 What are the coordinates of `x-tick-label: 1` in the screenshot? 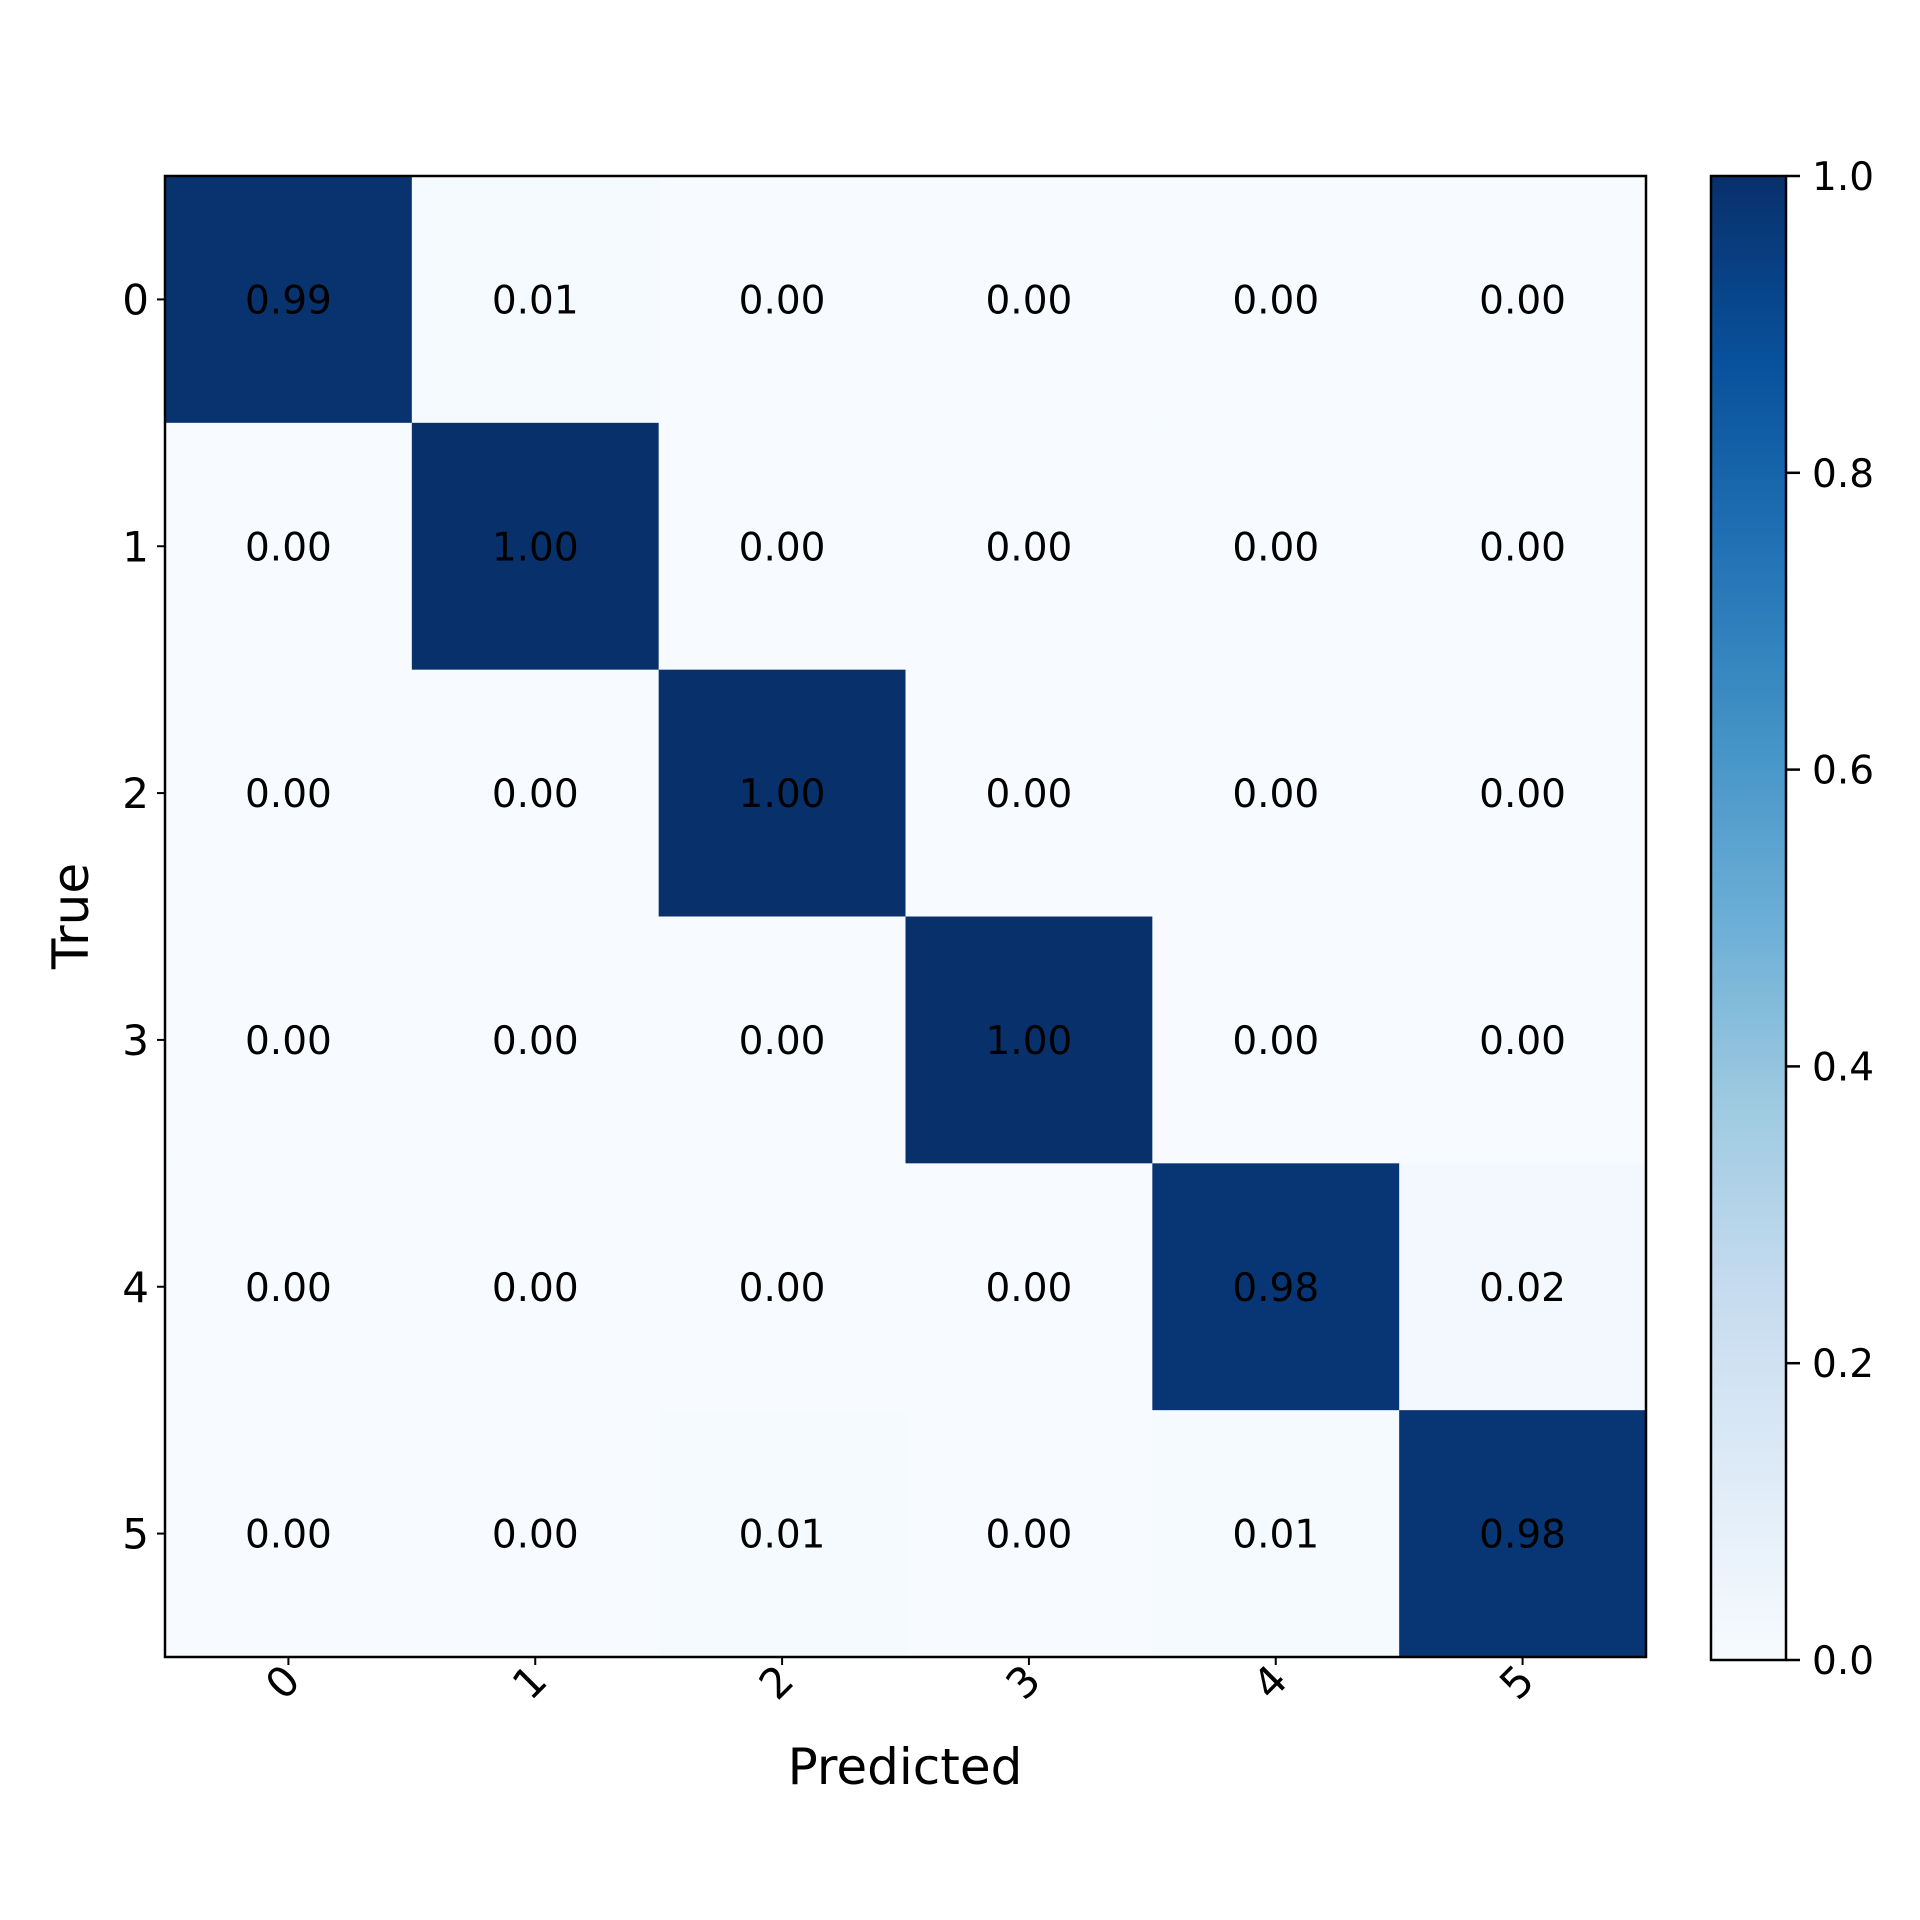 It's located at (530, 1682).